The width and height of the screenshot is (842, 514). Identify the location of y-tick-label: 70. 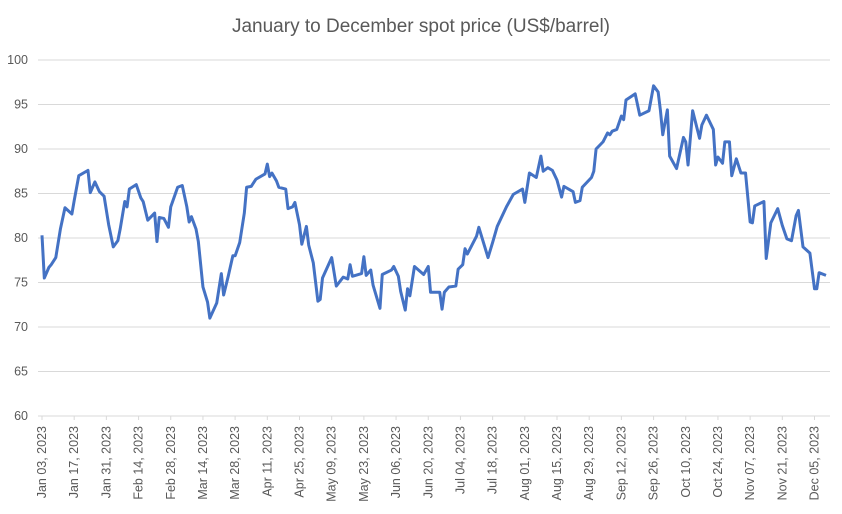
(21, 327).